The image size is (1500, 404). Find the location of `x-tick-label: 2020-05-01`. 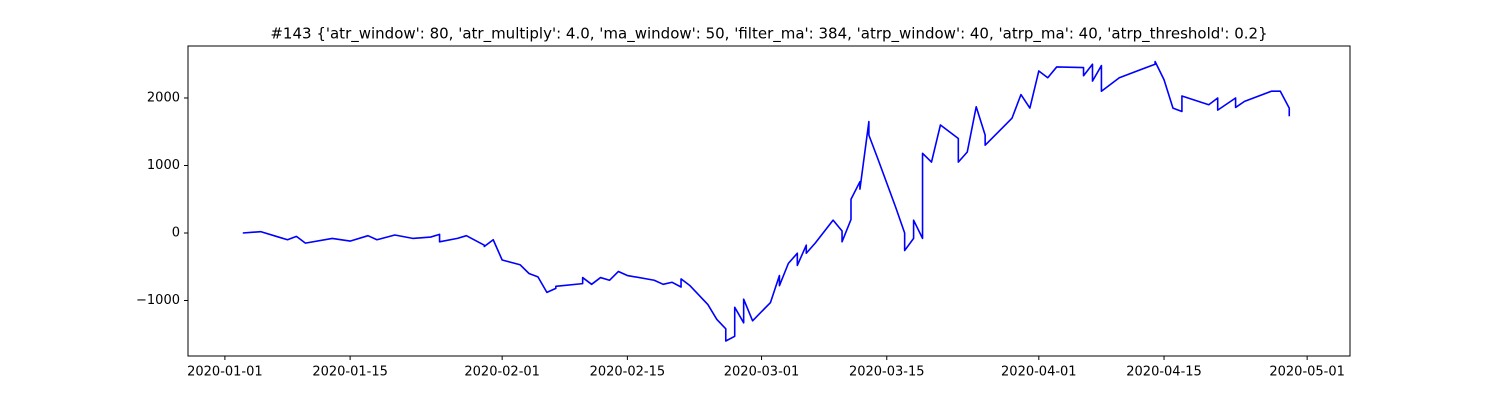

x-tick-label: 2020-05-01 is located at coordinates (1307, 372).